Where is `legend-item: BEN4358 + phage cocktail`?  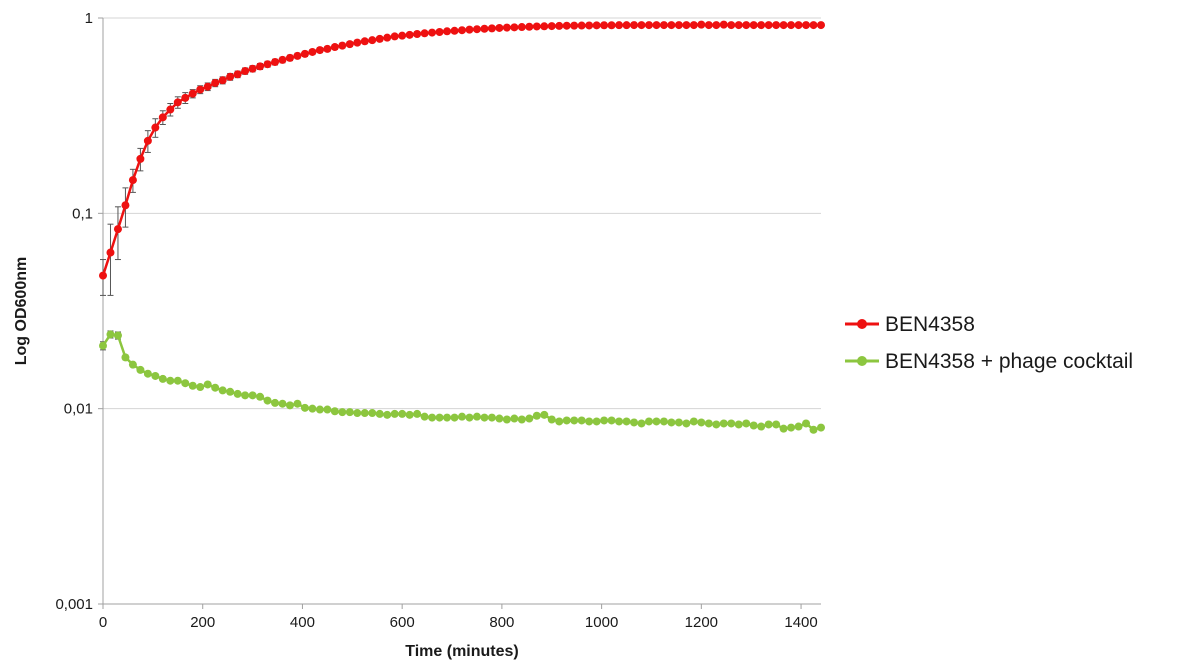 legend-item: BEN4358 + phage cocktail is located at coordinates (989, 361).